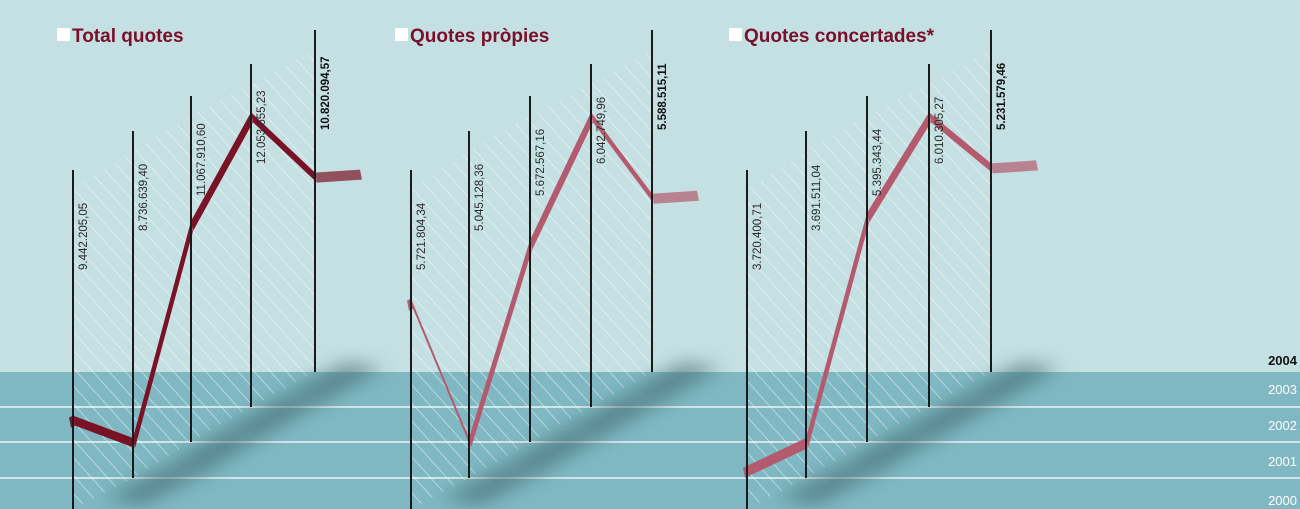 The image size is (1300, 509). What do you see at coordinates (1002, 96) in the screenshot?
I see `value-label: 5.231.579,46` at bounding box center [1002, 96].